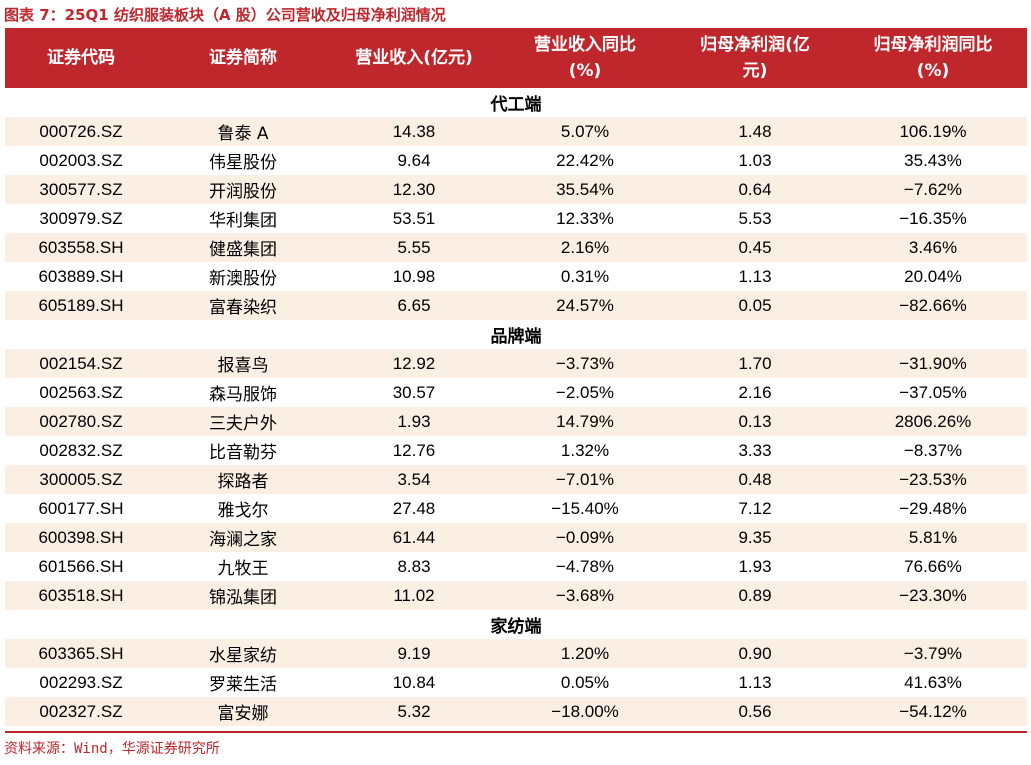 Image resolution: width=1031 pixels, height=765 pixels. Describe the element at coordinates (516, 421) in the screenshot. I see `table-row: 002780.SZ 三夫户外 1.93 14.79% 0.13 2806.26%` at that location.